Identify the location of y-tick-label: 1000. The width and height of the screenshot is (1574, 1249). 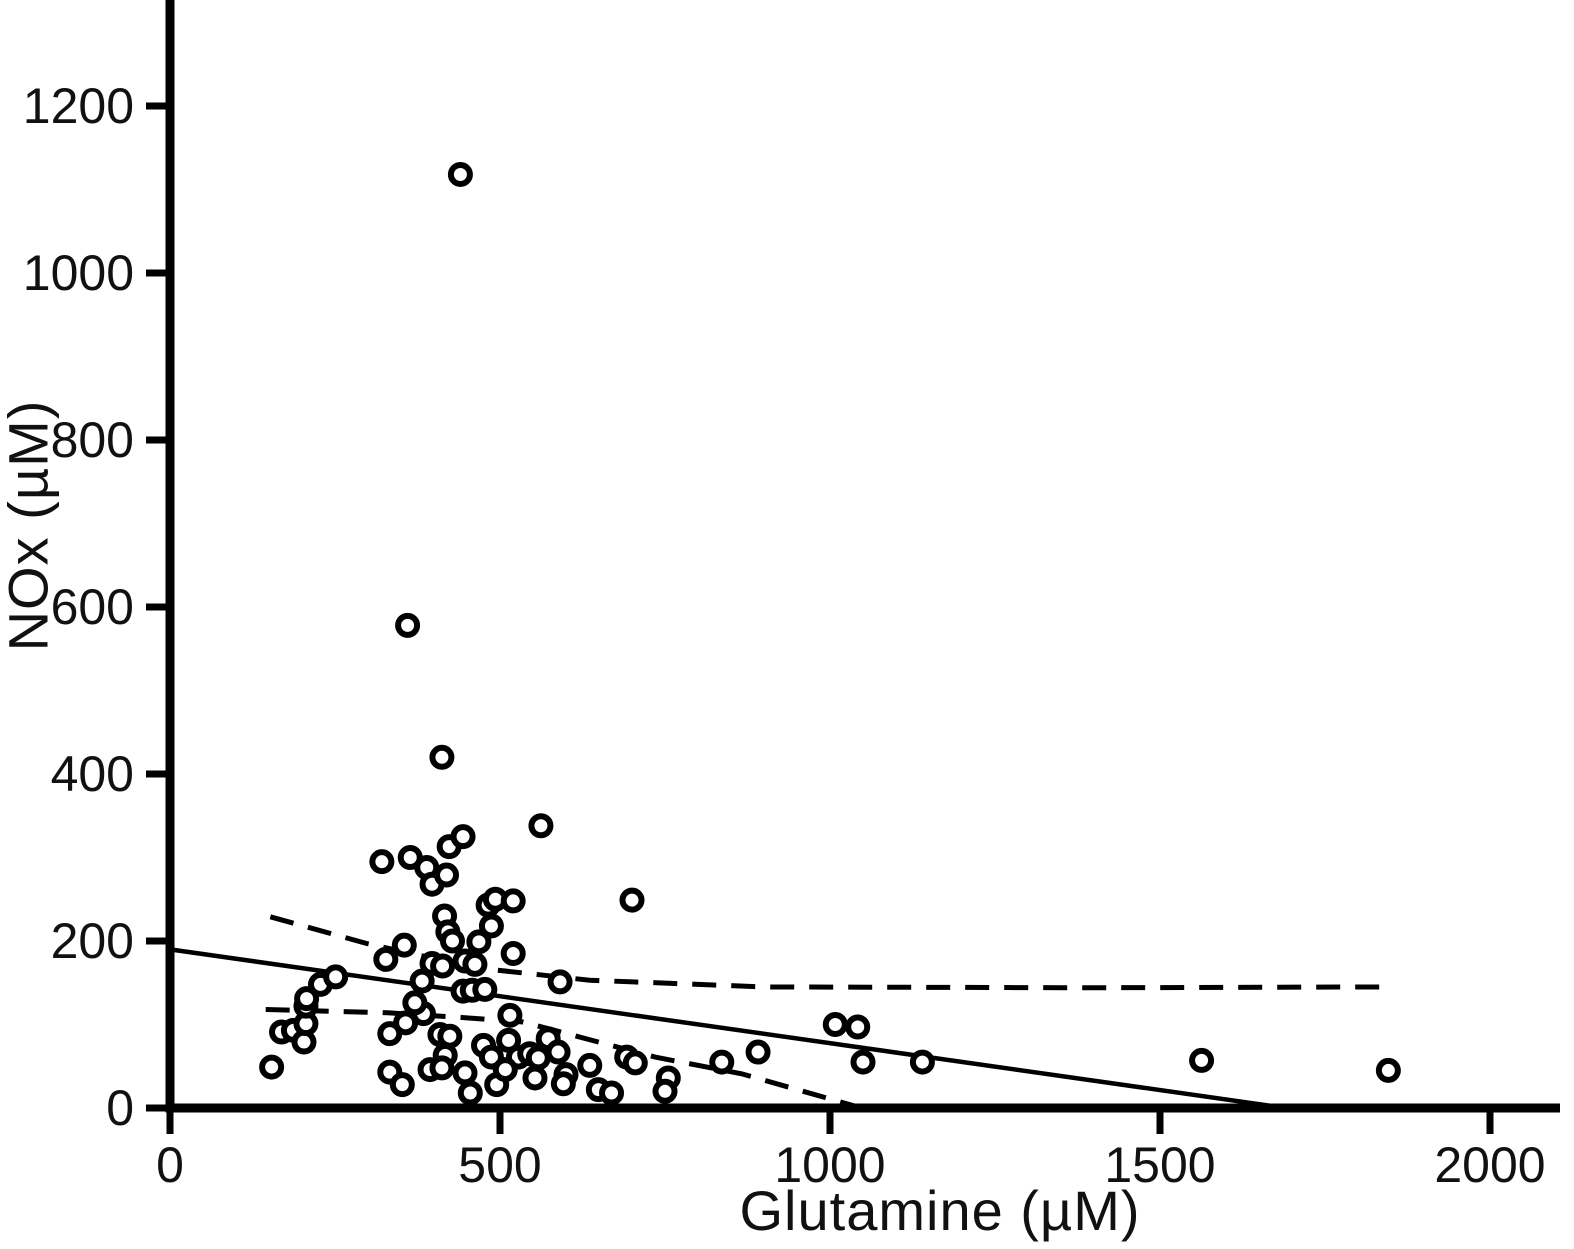
(78, 273).